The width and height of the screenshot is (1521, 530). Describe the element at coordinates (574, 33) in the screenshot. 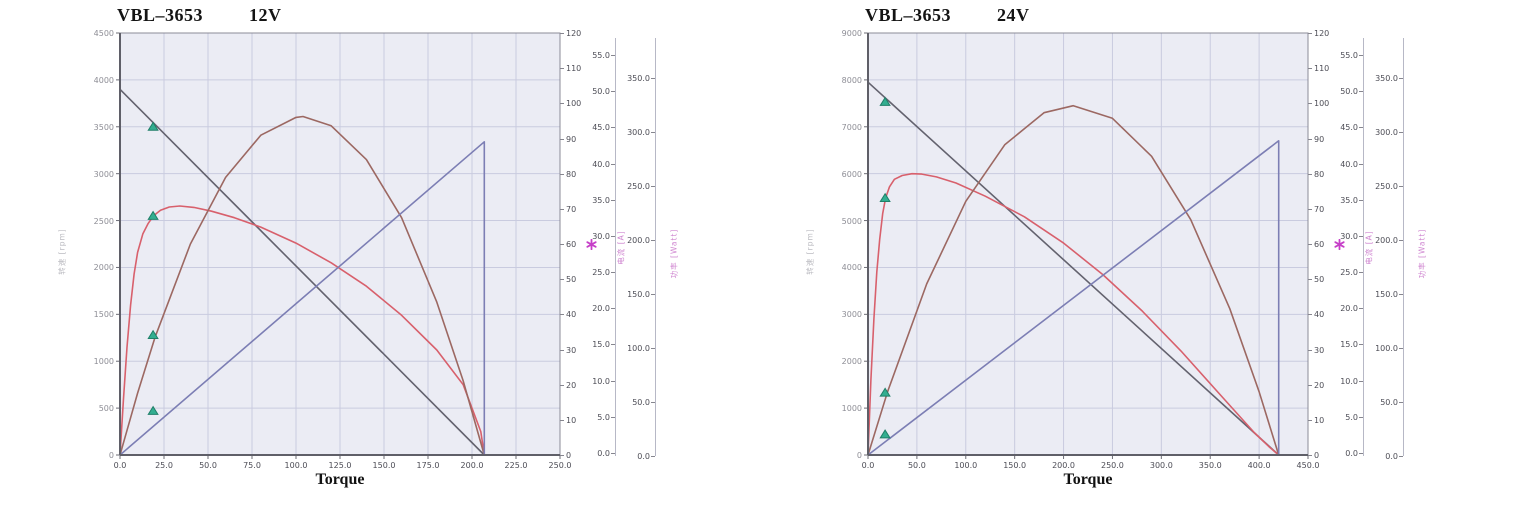

I see `efficiency-tick-label: 120` at that location.